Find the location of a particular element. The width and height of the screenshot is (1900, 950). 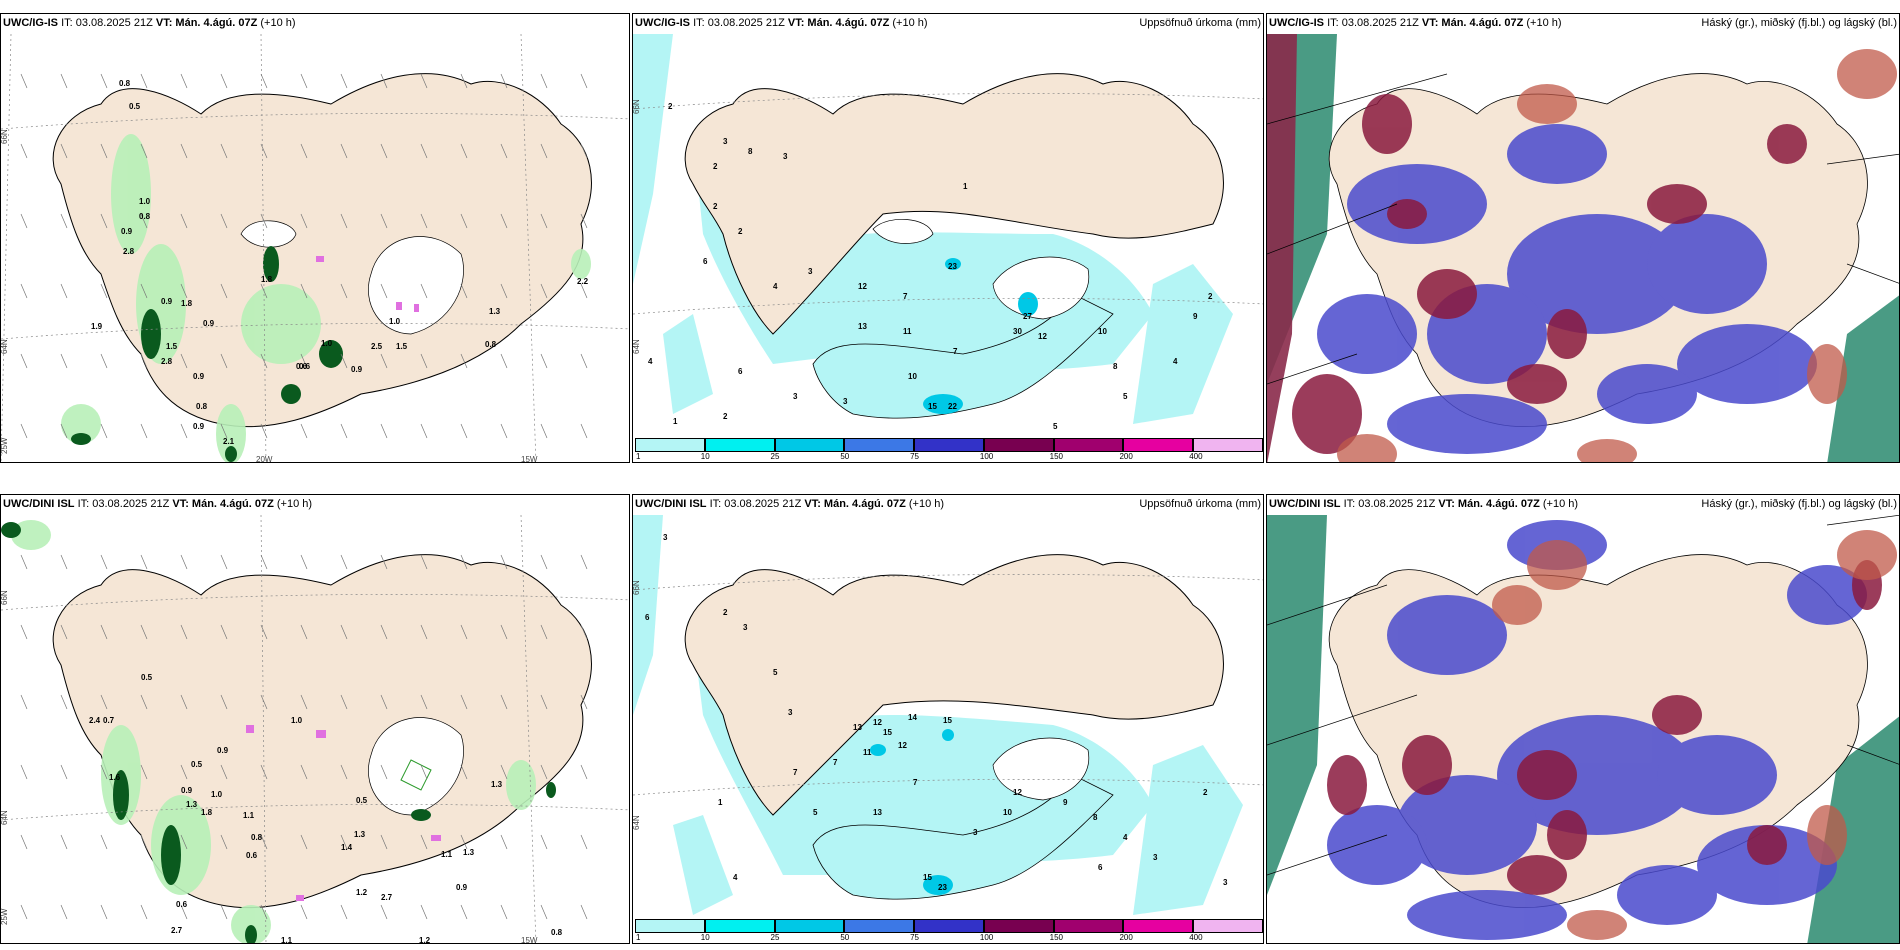

wind-value: 1.1 is located at coordinates (249, 815).